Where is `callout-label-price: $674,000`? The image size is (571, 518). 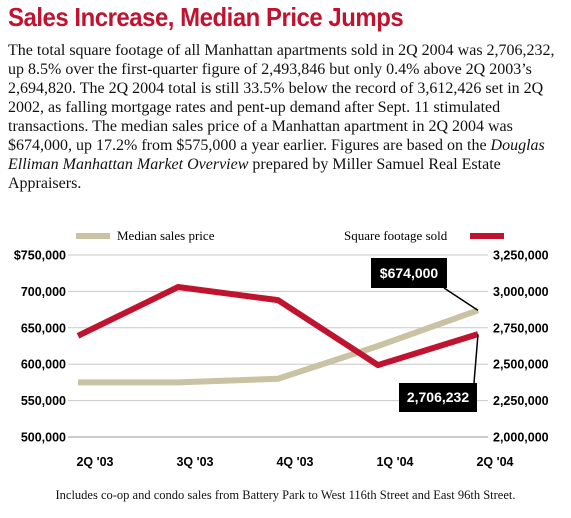
callout-label-price: $674,000 is located at coordinates (409, 273).